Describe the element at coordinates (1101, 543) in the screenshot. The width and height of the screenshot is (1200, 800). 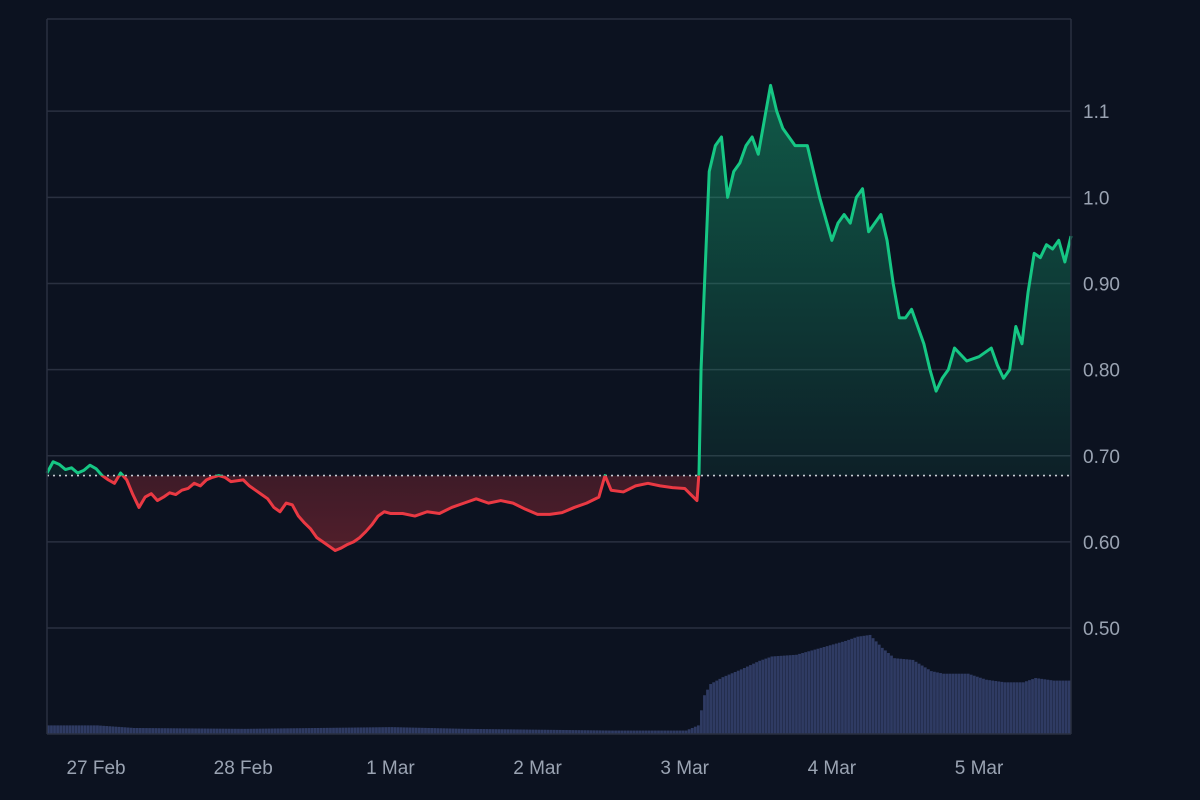
I see `y-tick-label: 0.60` at that location.